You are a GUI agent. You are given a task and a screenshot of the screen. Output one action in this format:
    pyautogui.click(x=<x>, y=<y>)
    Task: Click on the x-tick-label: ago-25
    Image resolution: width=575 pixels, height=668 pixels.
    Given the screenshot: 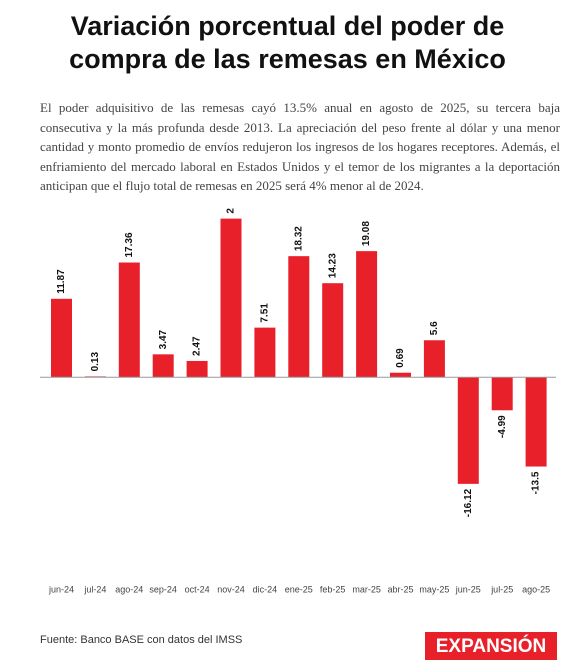 What is the action you would take?
    pyautogui.click(x=536, y=589)
    